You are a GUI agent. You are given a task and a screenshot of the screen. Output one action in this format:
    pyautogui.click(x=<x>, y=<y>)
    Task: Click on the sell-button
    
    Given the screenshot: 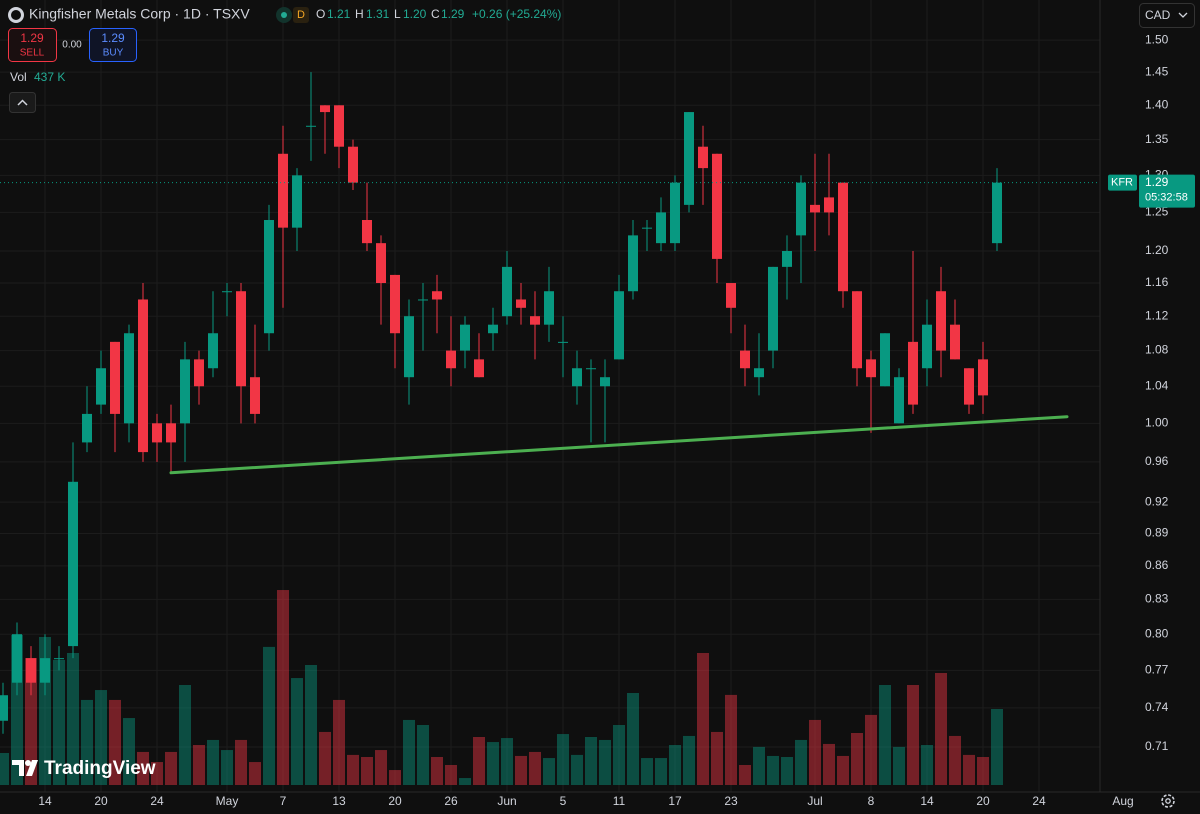 What is the action you would take?
    pyautogui.click(x=32, y=45)
    